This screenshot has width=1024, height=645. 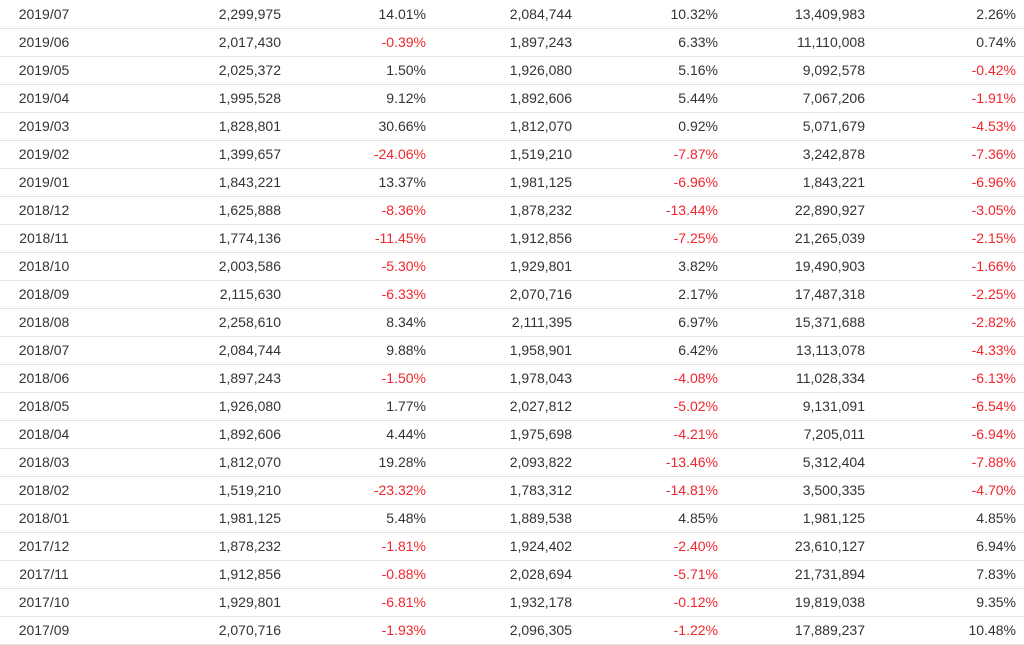 I want to click on change-cell: -5.30%, so click(x=403, y=265).